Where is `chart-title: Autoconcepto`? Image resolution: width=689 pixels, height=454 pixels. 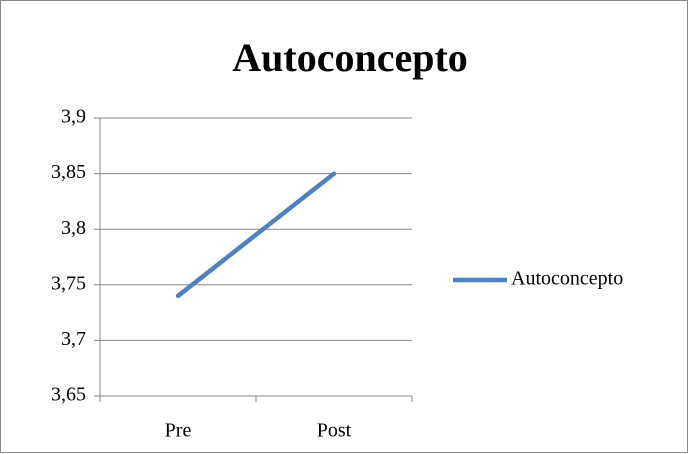
chart-title: Autoconcepto is located at coordinates (350, 57).